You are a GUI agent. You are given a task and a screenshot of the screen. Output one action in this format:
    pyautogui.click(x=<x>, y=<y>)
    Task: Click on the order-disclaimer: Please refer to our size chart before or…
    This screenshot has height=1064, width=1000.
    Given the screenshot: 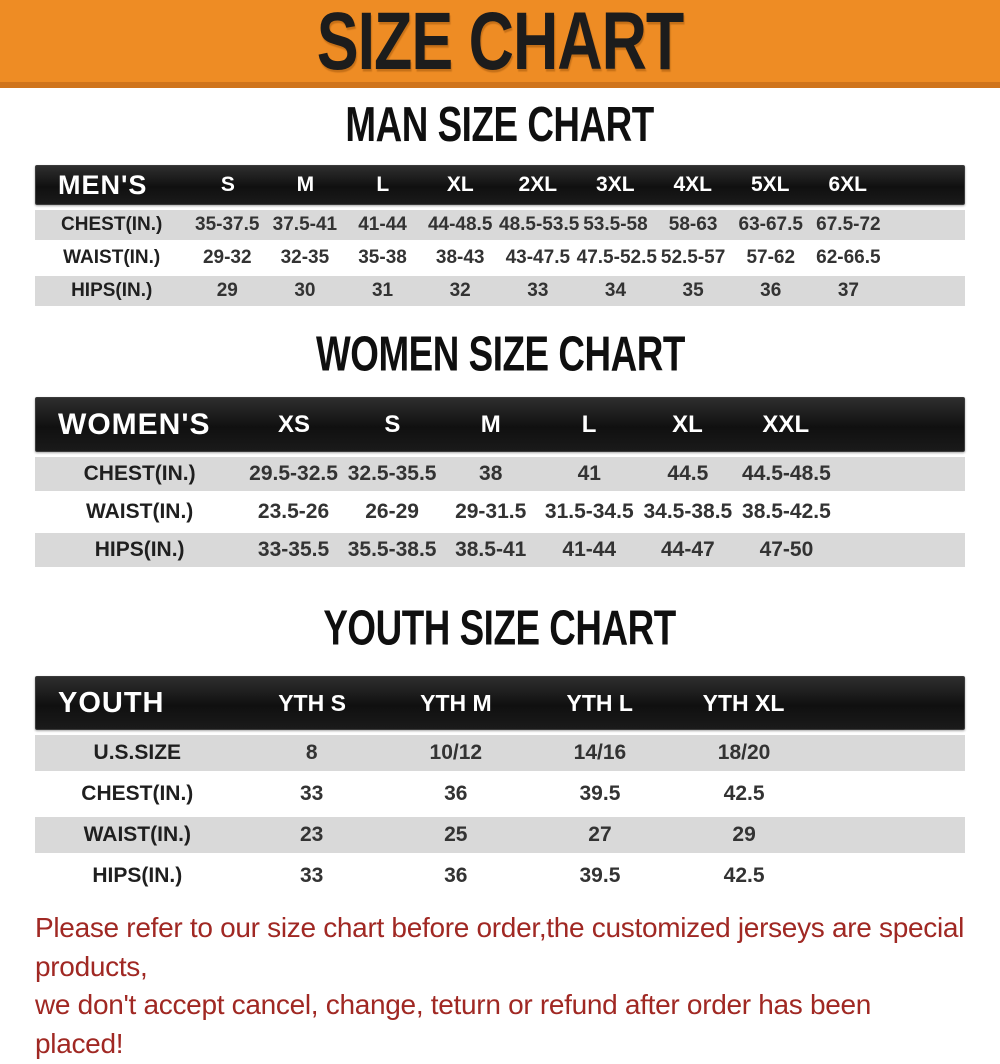 What is the action you would take?
    pyautogui.click(x=500, y=986)
    